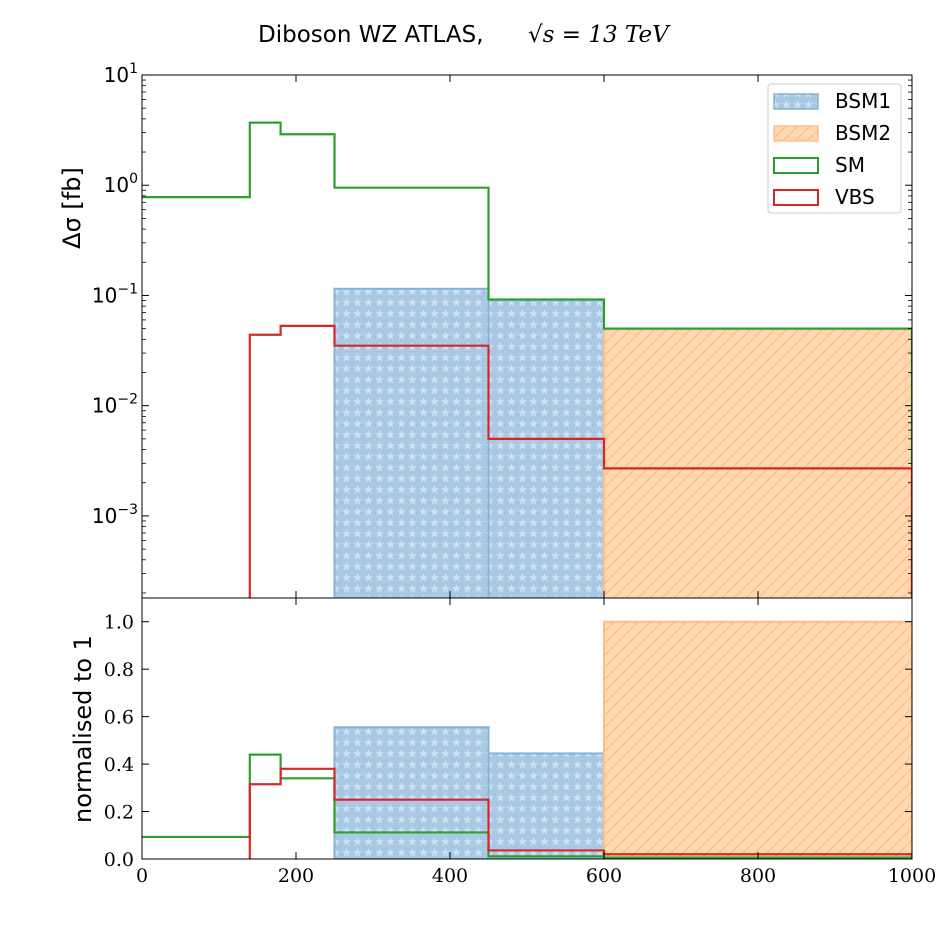  What do you see at coordinates (115, 294) in the screenshot?
I see `top-y-tick-label-2: 10⁻¹` at bounding box center [115, 294].